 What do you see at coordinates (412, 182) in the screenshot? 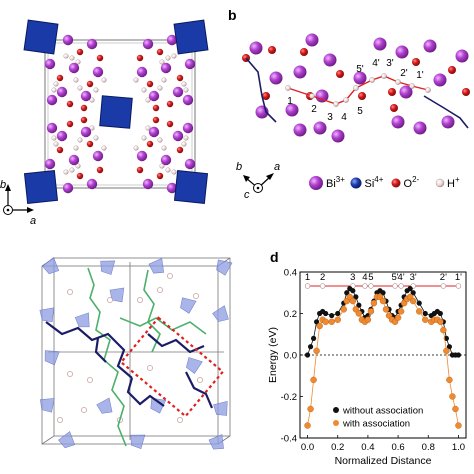
I see `legend-label: O2-` at bounding box center [412, 182].